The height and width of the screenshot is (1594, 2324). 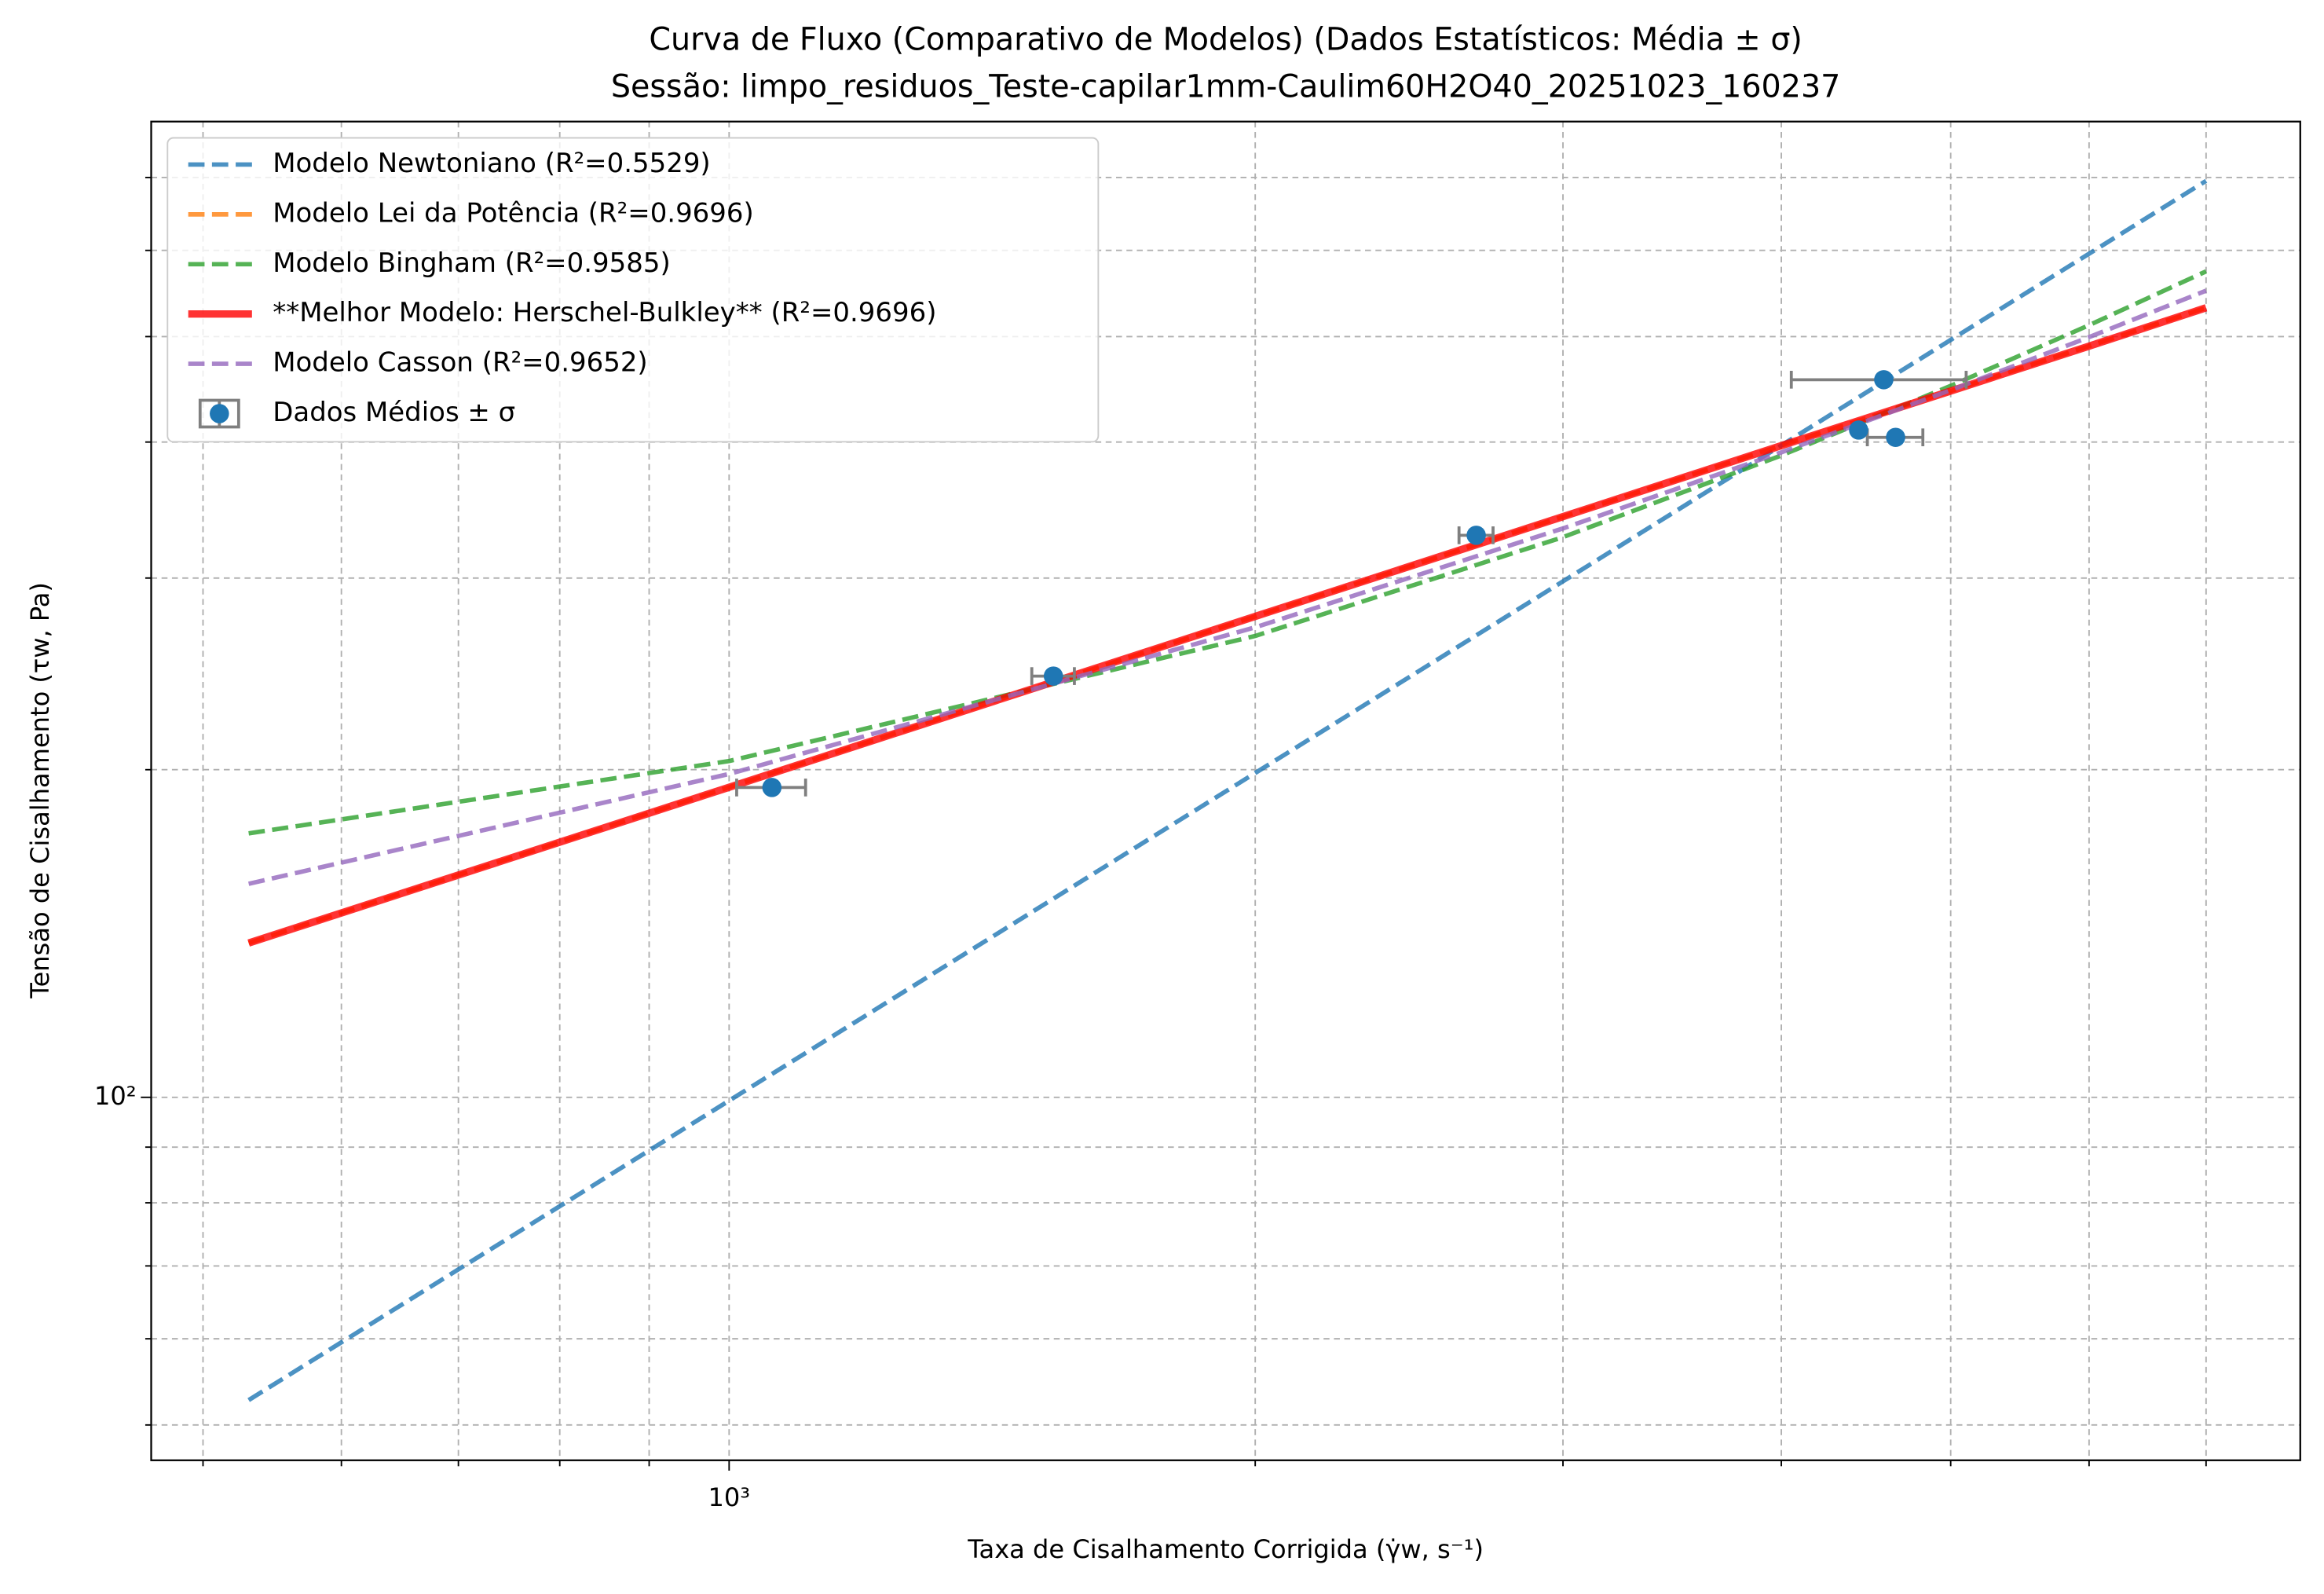 I want to click on legend-label: Modelo Lei da Potência (R²=0.9696), so click(x=513, y=213).